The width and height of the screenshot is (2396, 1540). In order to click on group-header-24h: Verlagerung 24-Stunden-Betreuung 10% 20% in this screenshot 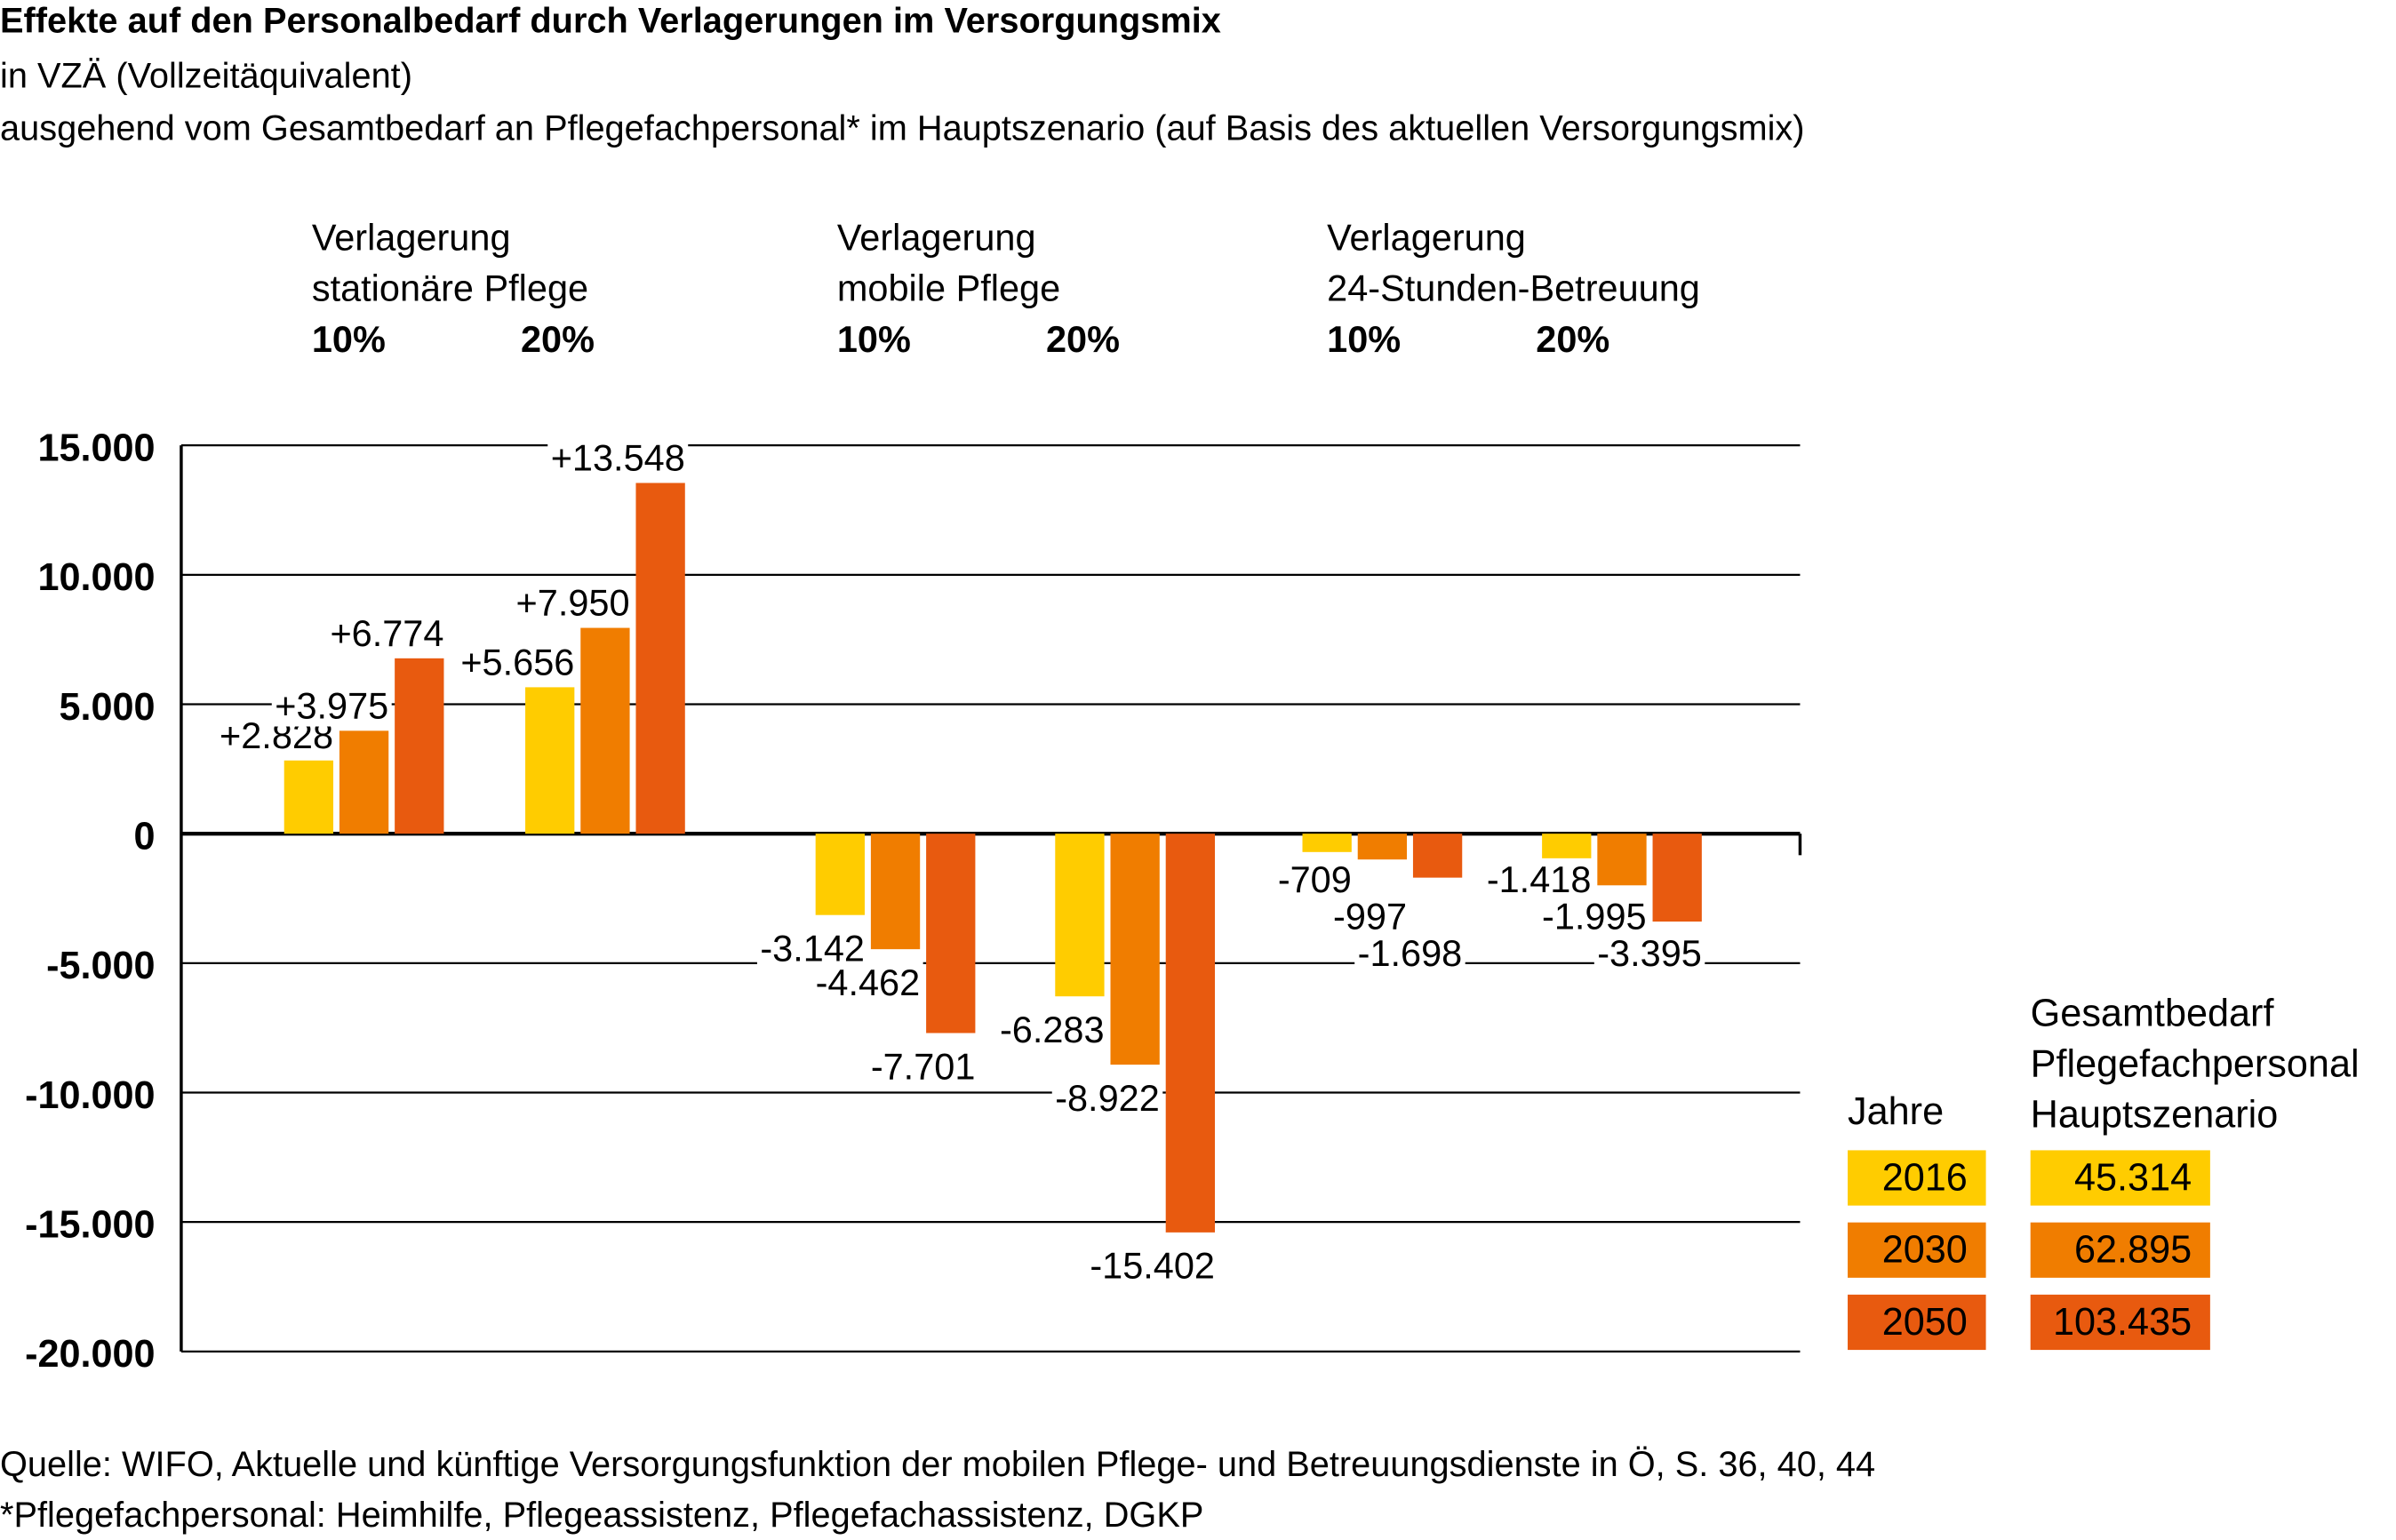, I will do `click(1513, 289)`.